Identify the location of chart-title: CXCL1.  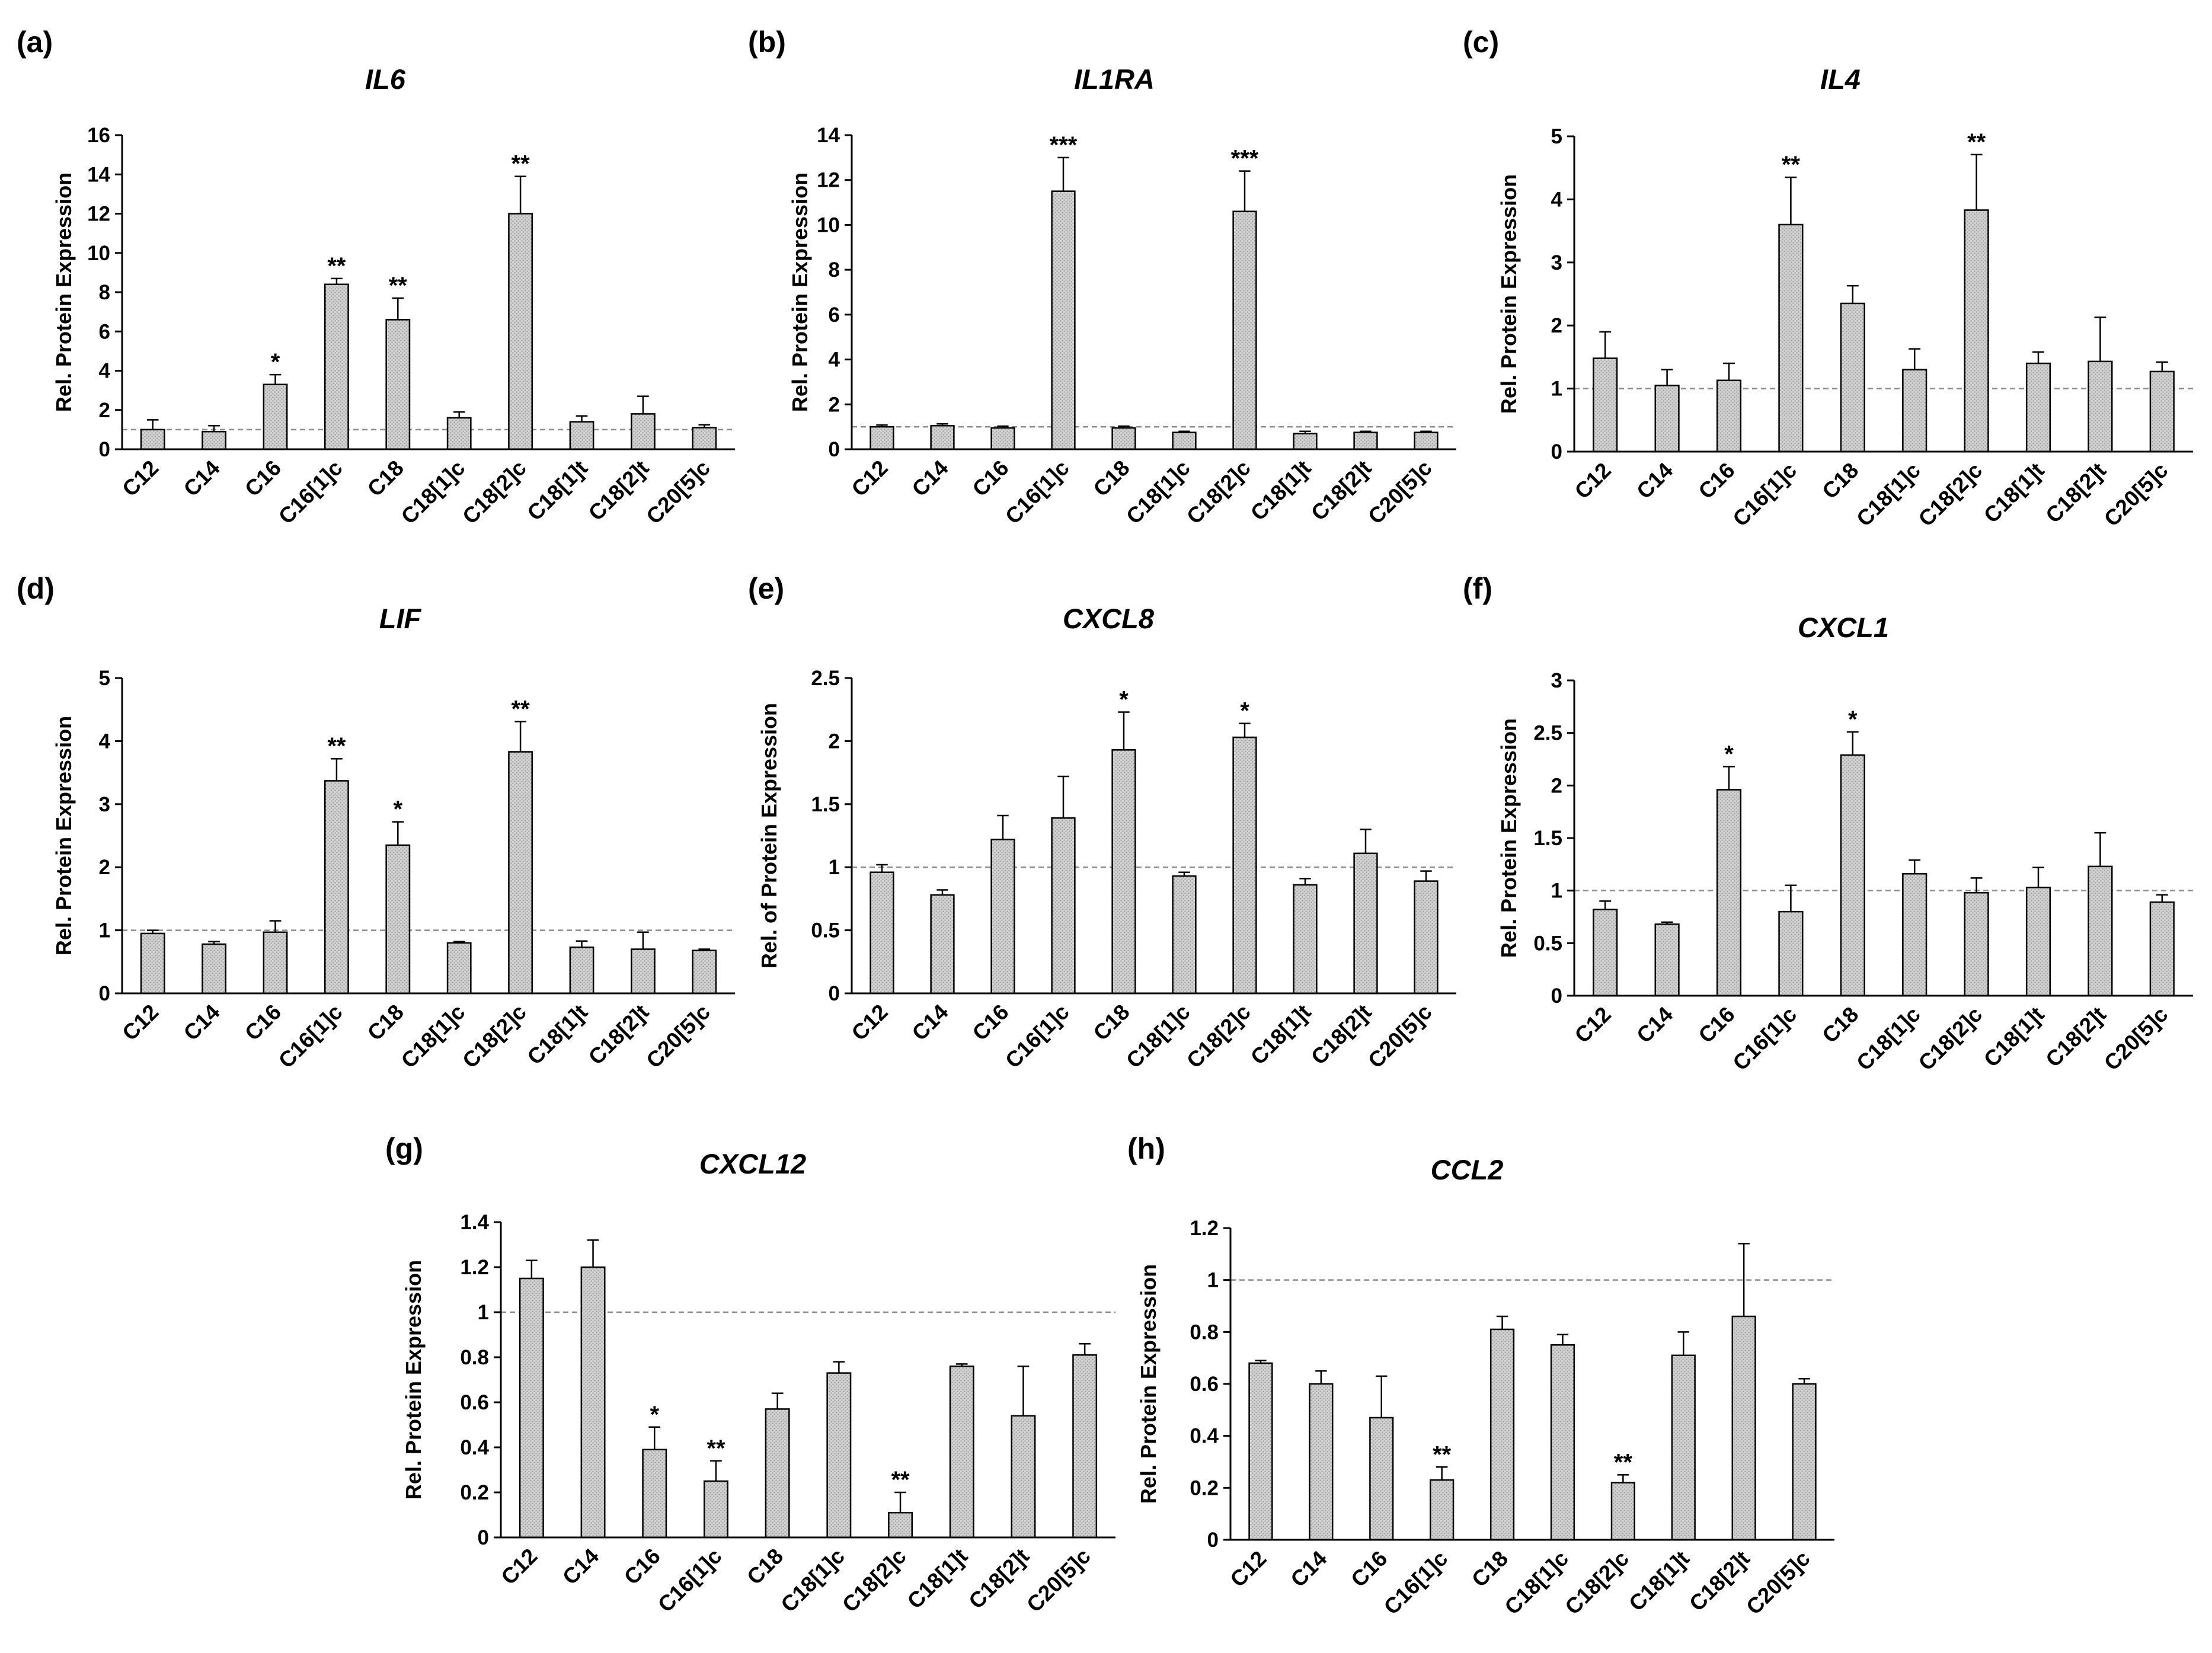
(1843, 627).